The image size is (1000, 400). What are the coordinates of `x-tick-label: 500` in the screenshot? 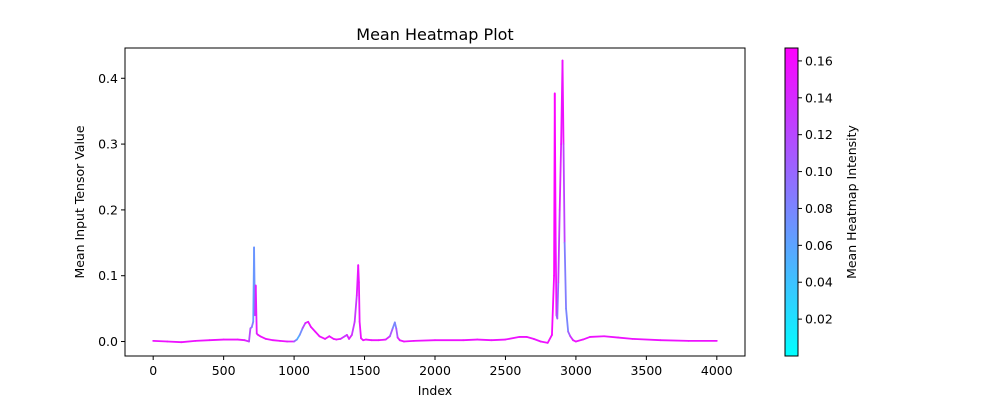 It's located at (224, 370).